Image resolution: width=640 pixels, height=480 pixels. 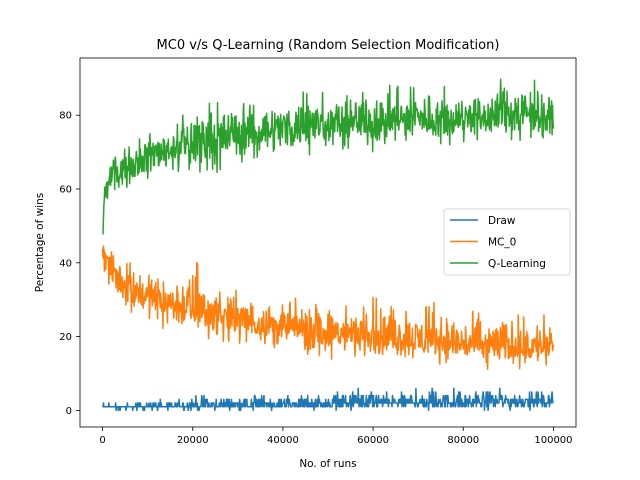 What do you see at coordinates (40, 243) in the screenshot?
I see `y-axis-label: Percentage of wins` at bounding box center [40, 243].